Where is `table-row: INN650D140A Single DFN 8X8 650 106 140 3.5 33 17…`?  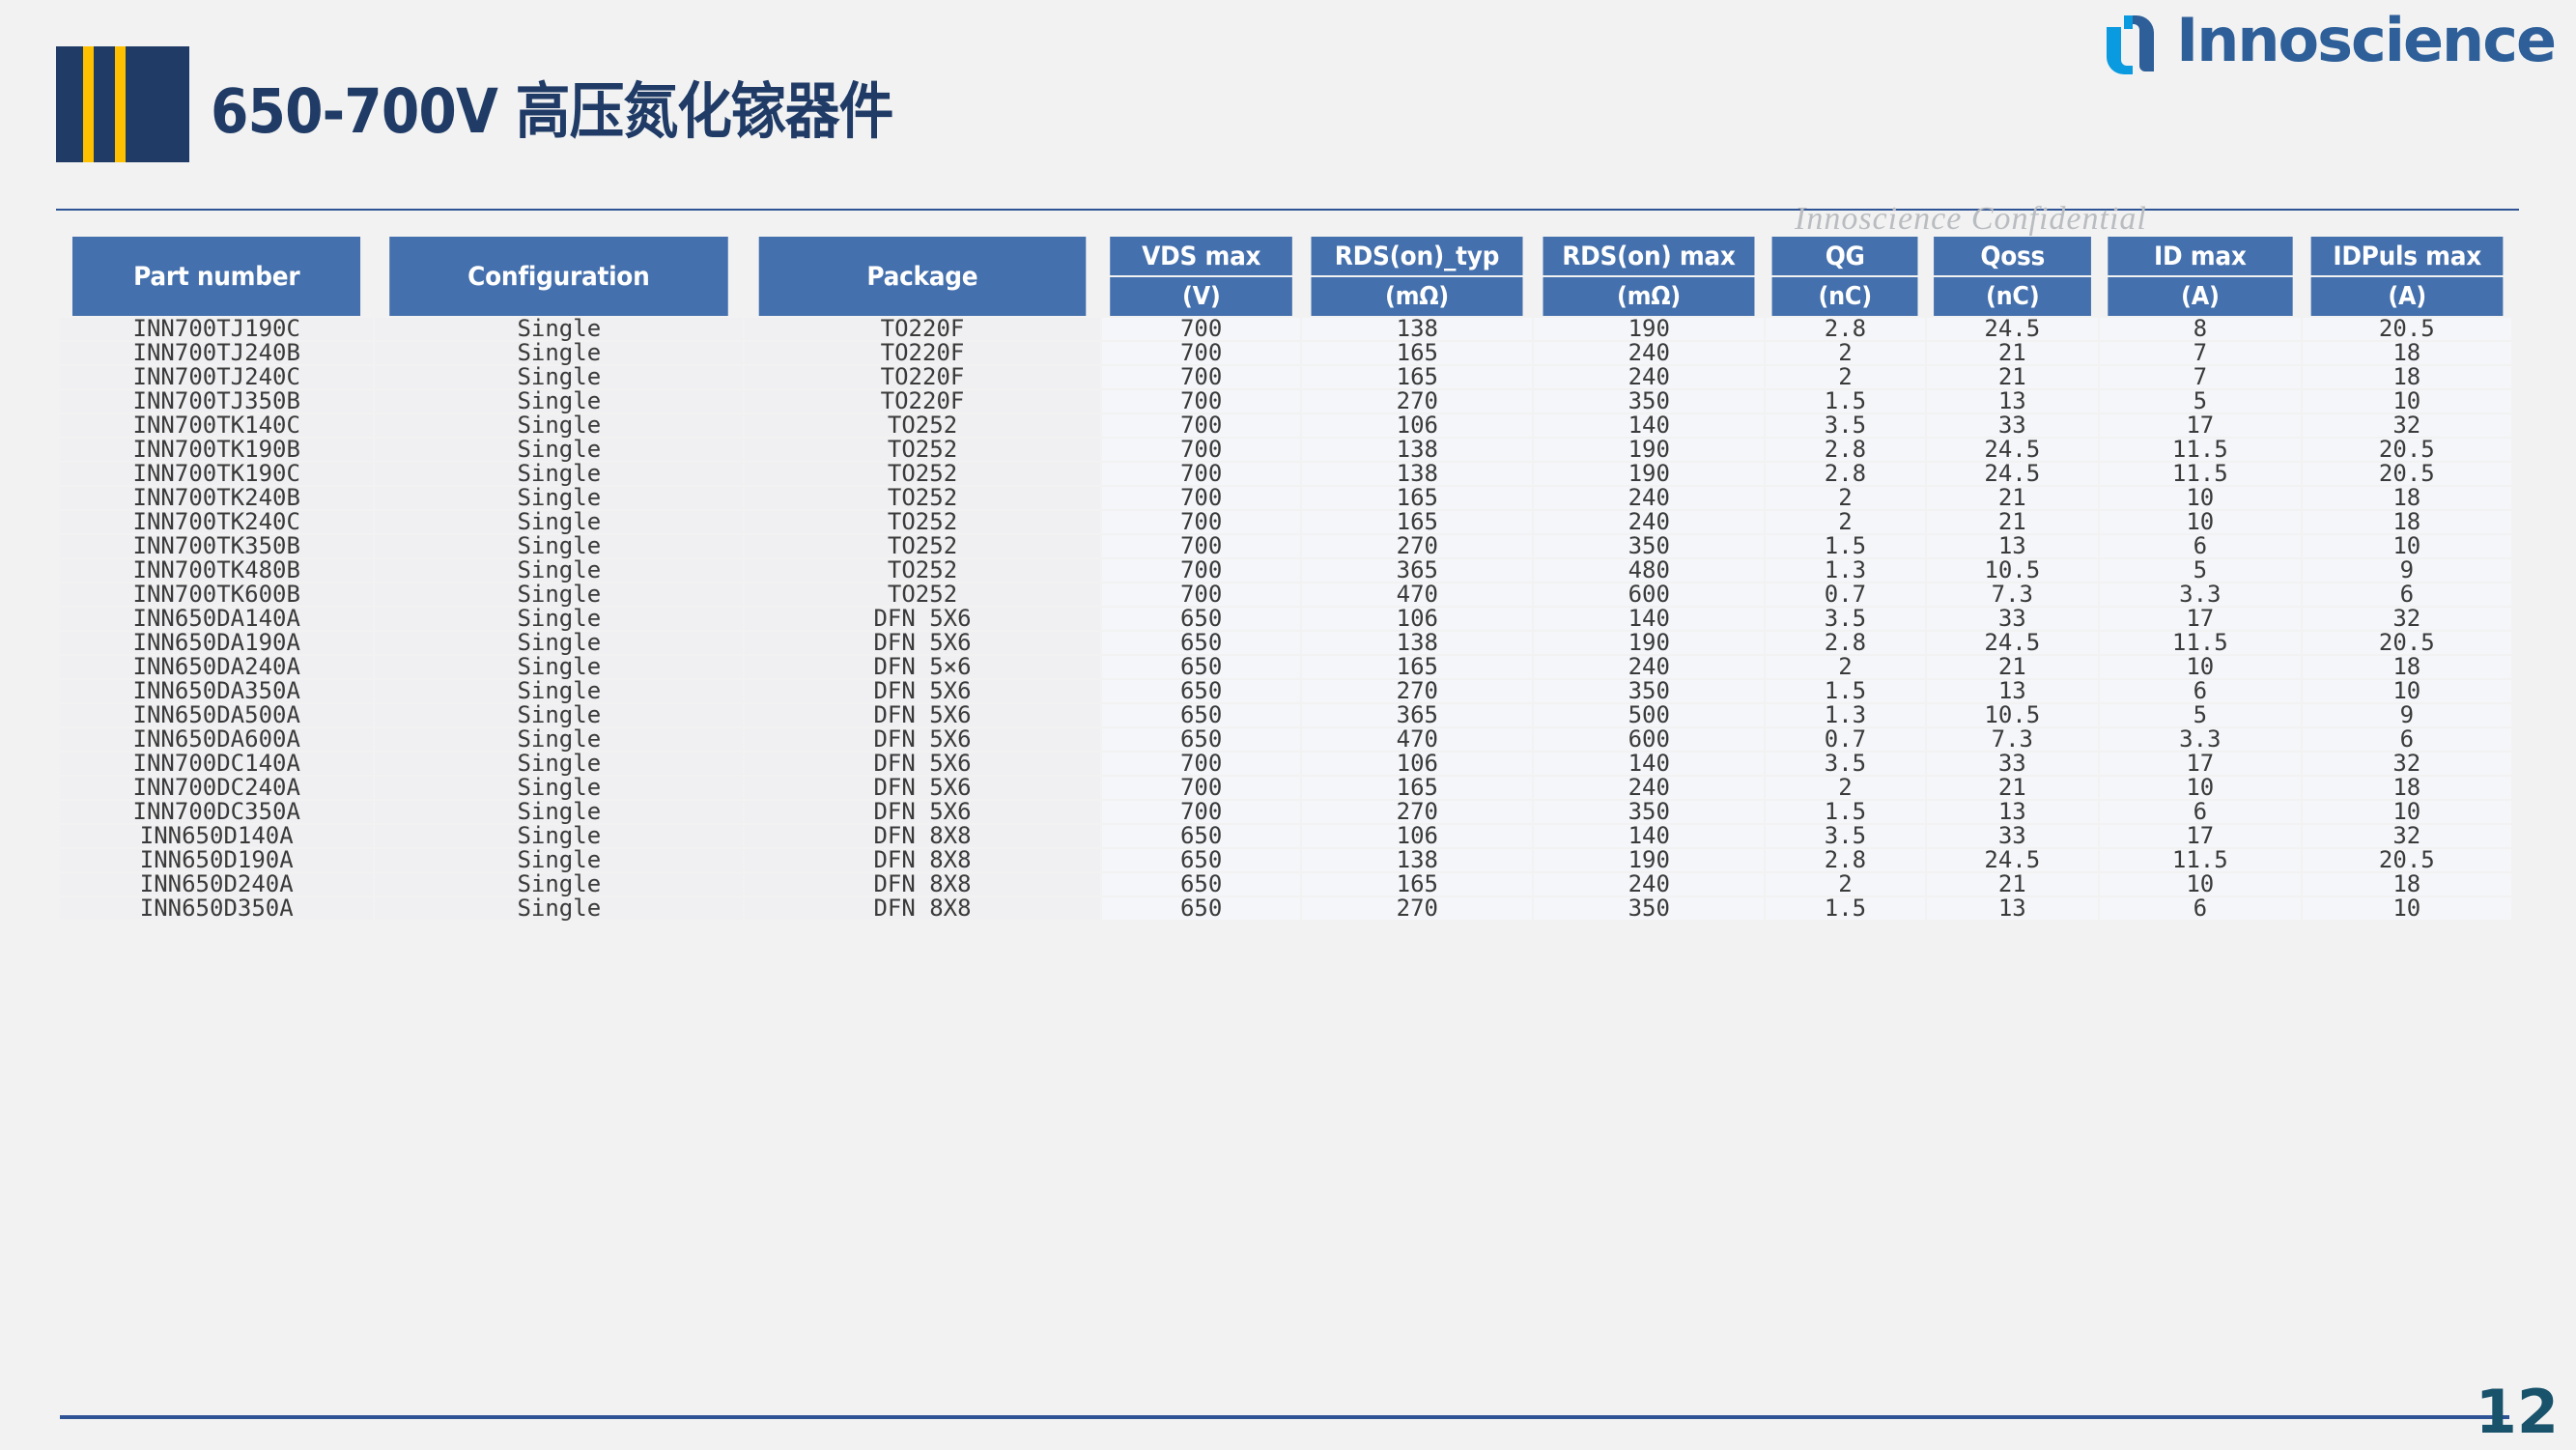
table-row: INN650D140A Single DFN 8X8 650 106 140 3.5 33 17… is located at coordinates (1285, 836).